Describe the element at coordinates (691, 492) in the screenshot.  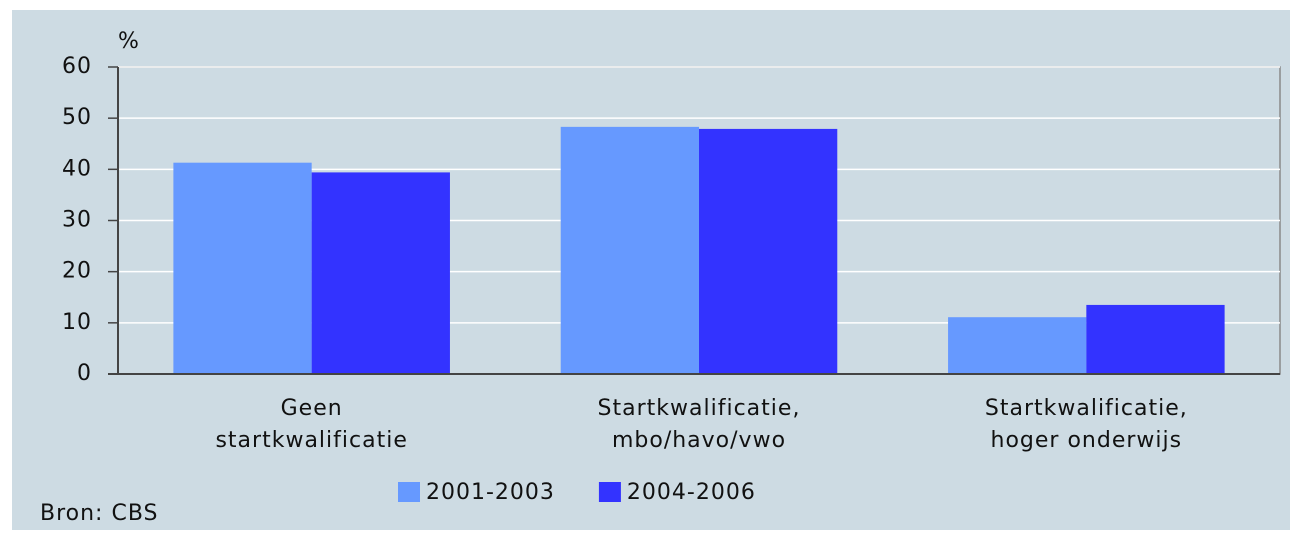
I see `legend-label: 2004-2006` at that location.